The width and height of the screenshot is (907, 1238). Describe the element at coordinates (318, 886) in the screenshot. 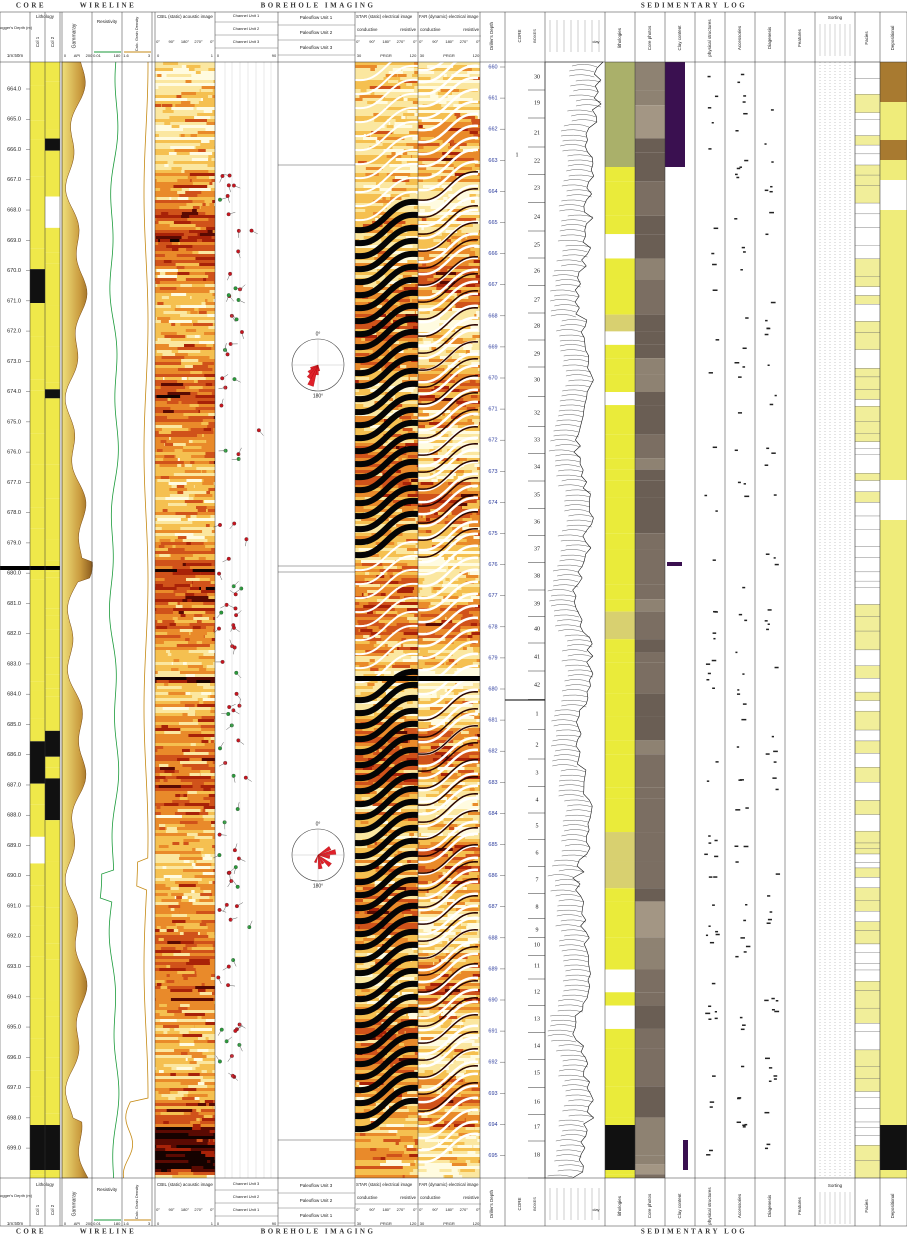

I see `rose-label: 180°` at that location.